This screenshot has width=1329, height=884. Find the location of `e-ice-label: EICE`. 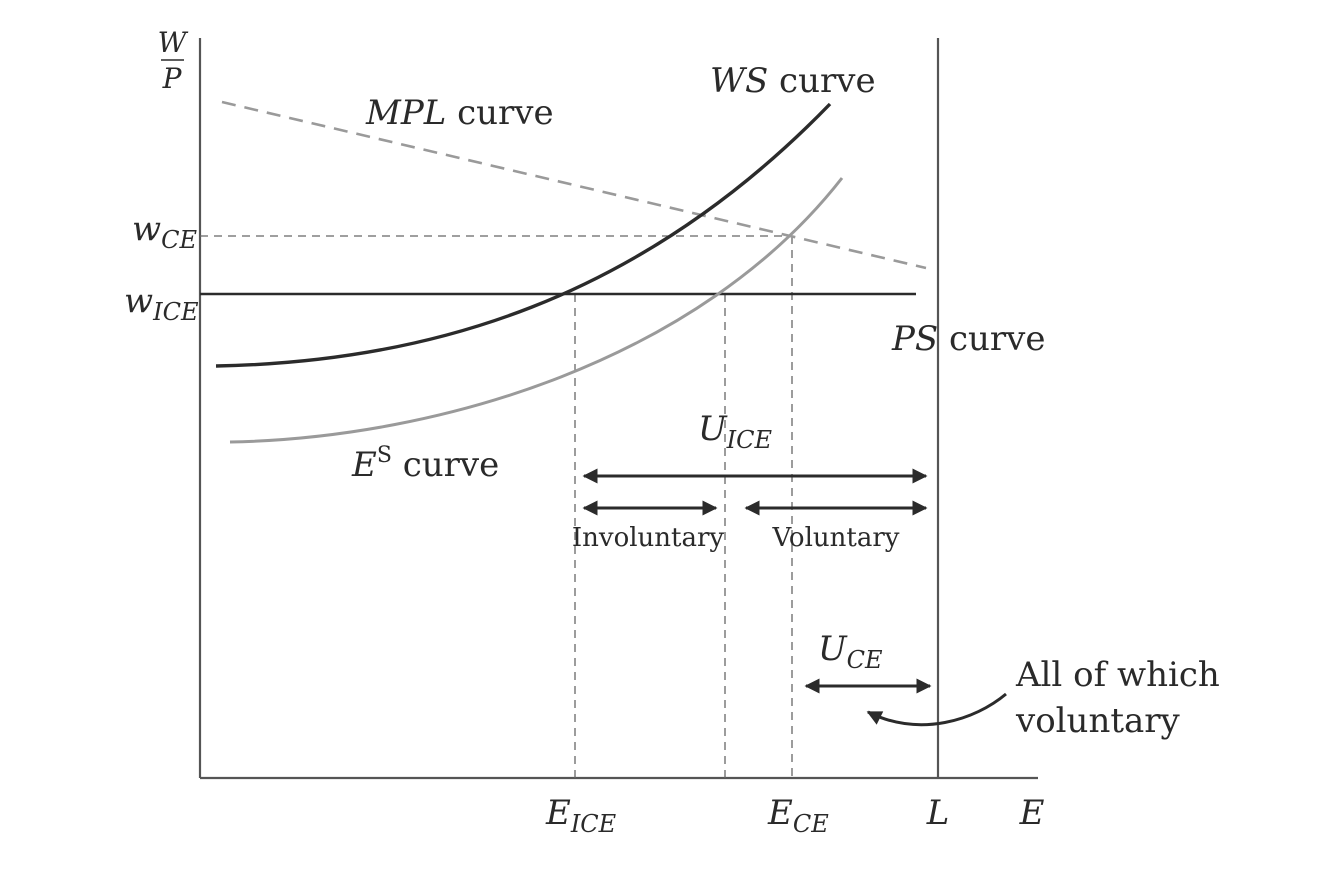

e-ice-label: EICE is located at coordinates (581, 815).